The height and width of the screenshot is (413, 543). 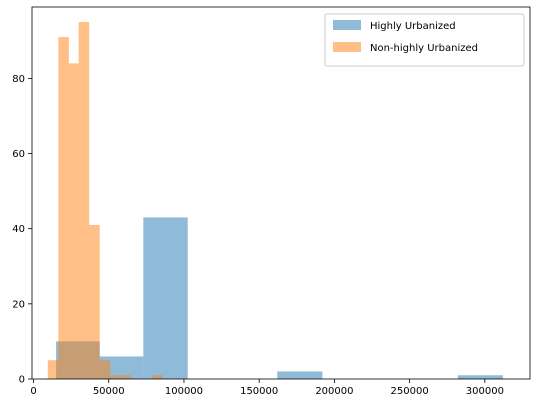 I want to click on legend-label-non-highly-urbanized: Non-highly Urbanized, so click(x=424, y=48).